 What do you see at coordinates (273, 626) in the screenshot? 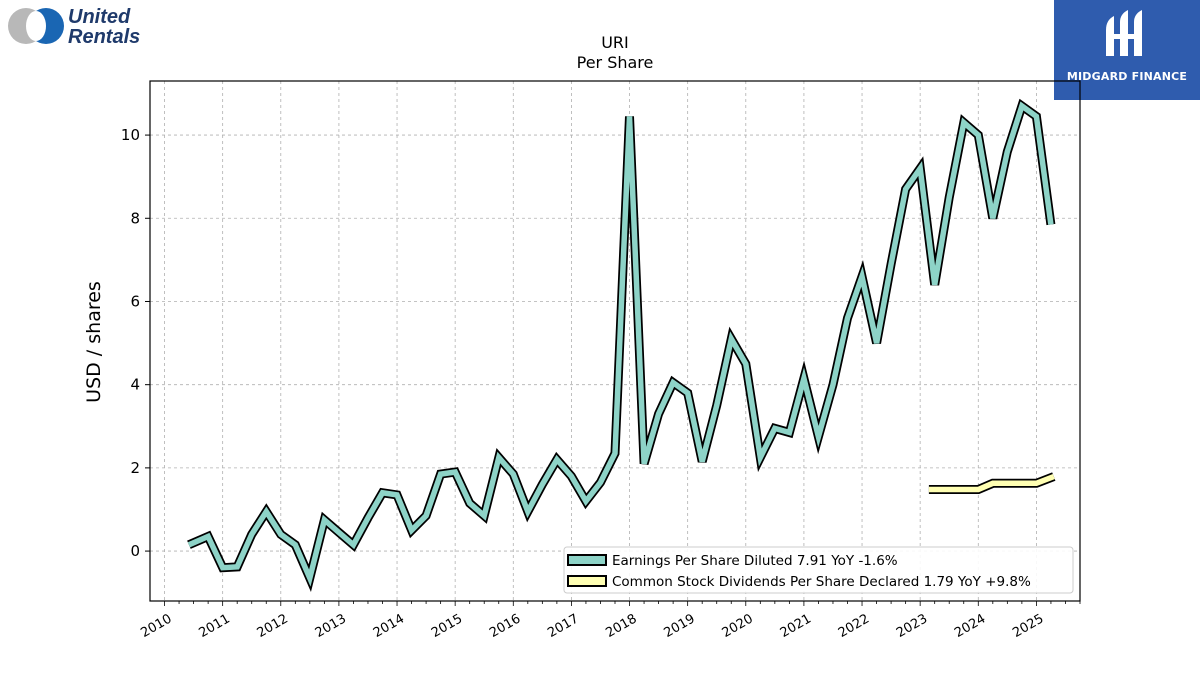
I see `x-tick-label: 2012` at bounding box center [273, 626].